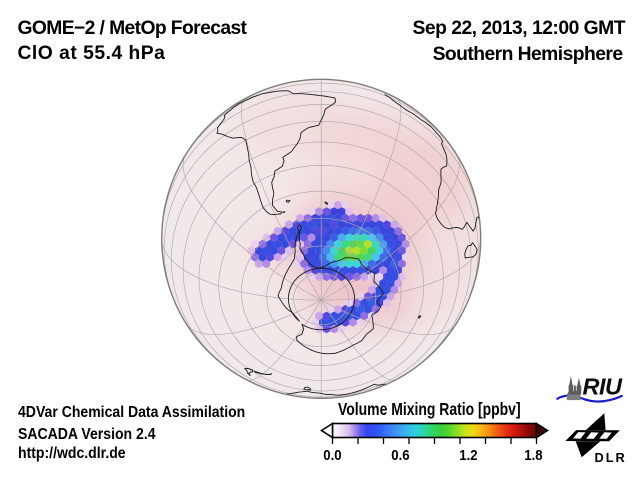  What do you see at coordinates (603, 386) in the screenshot?
I see `svg-text: RIU` at bounding box center [603, 386].